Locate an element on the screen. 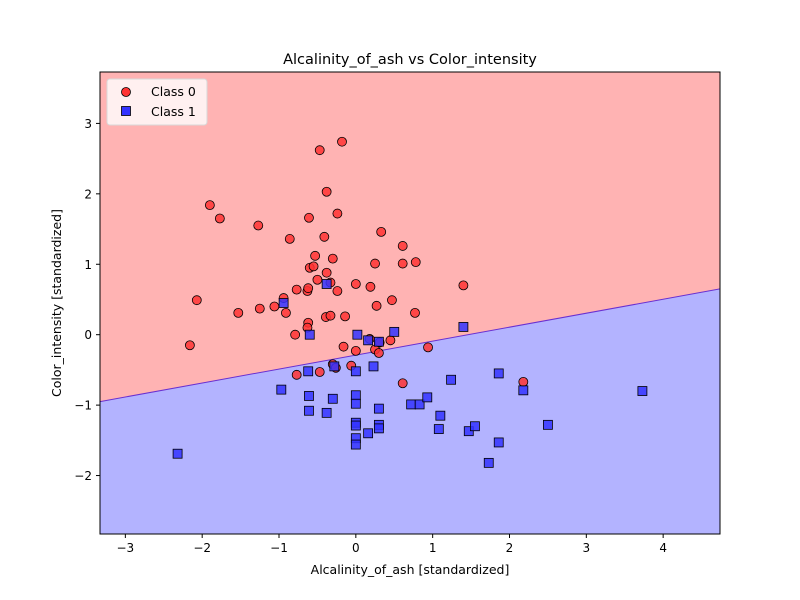 The height and width of the screenshot is (600, 800). legend: Class 0 Class 1 is located at coordinates (157, 102).